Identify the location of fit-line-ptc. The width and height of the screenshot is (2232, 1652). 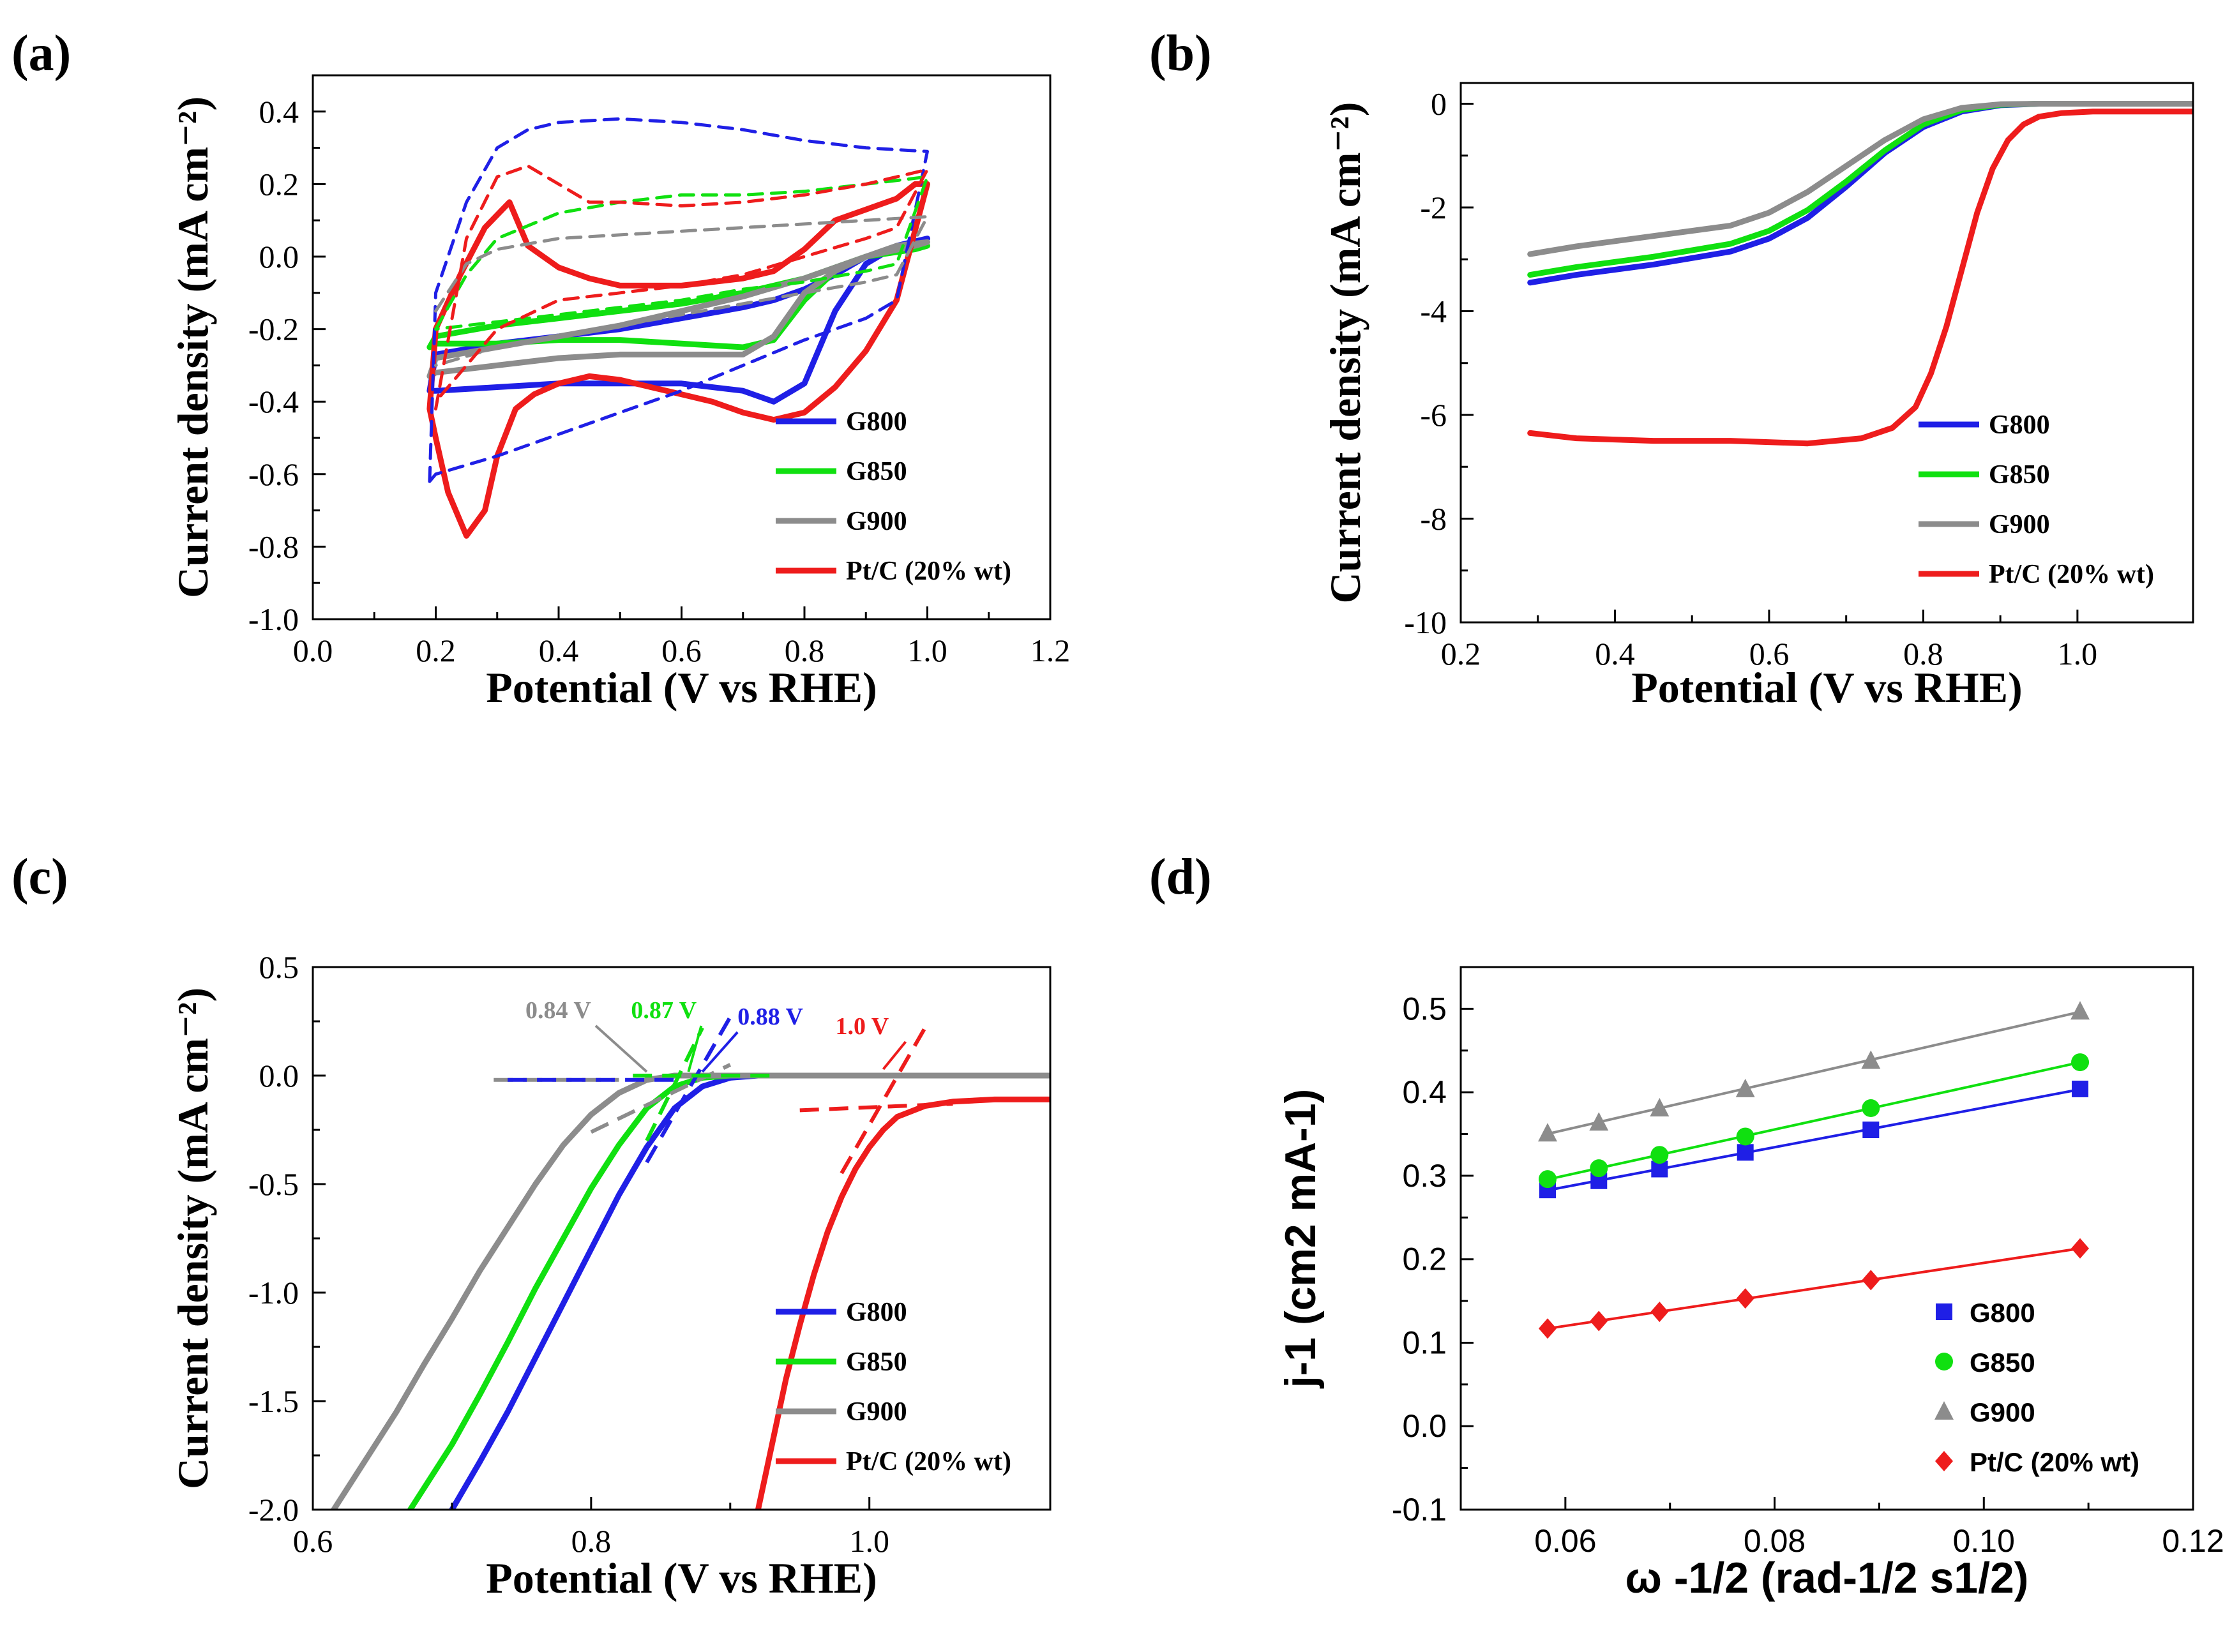
(1814, 1288).